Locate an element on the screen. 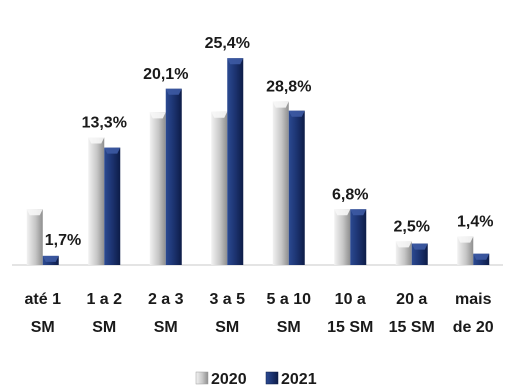 Image resolution: width=513 pixels, height=387 pixels. category-label: mais de 20 is located at coordinates (473, 313).